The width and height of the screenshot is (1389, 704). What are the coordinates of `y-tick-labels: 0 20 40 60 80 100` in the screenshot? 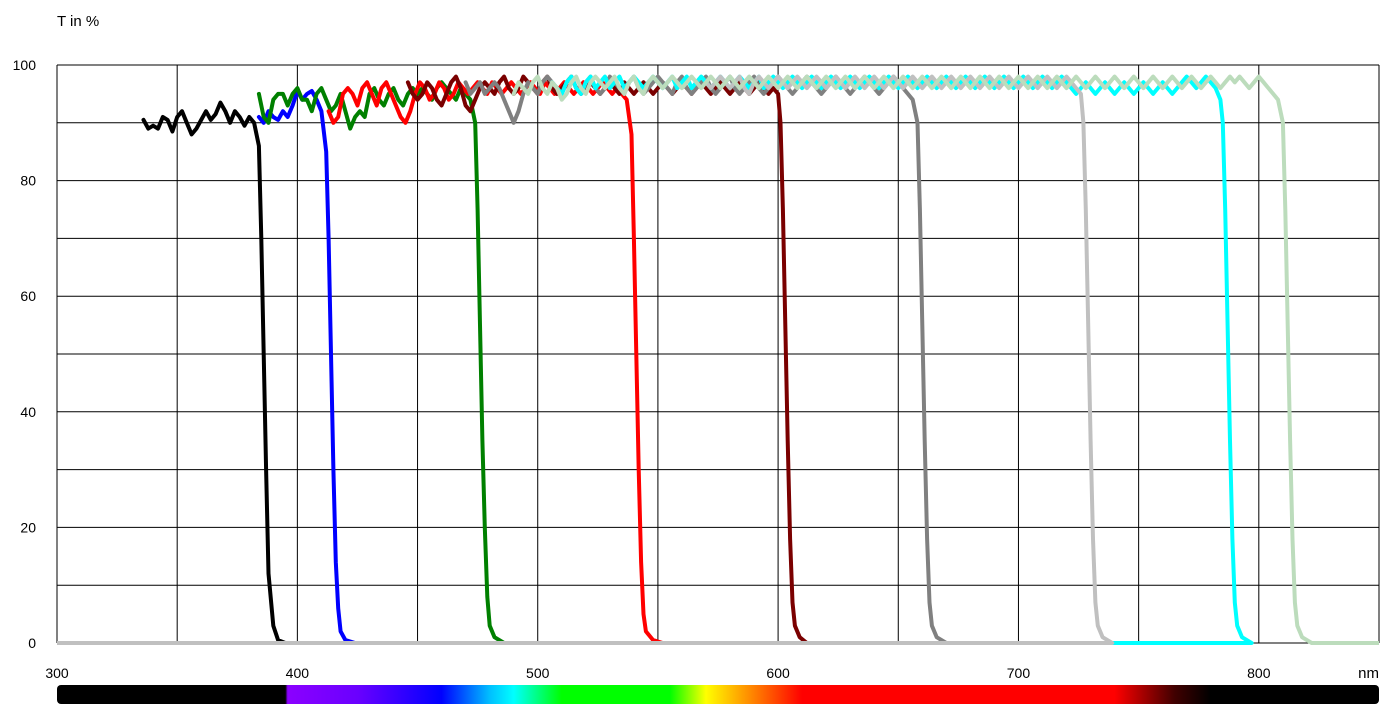 It's located at (25, 354).